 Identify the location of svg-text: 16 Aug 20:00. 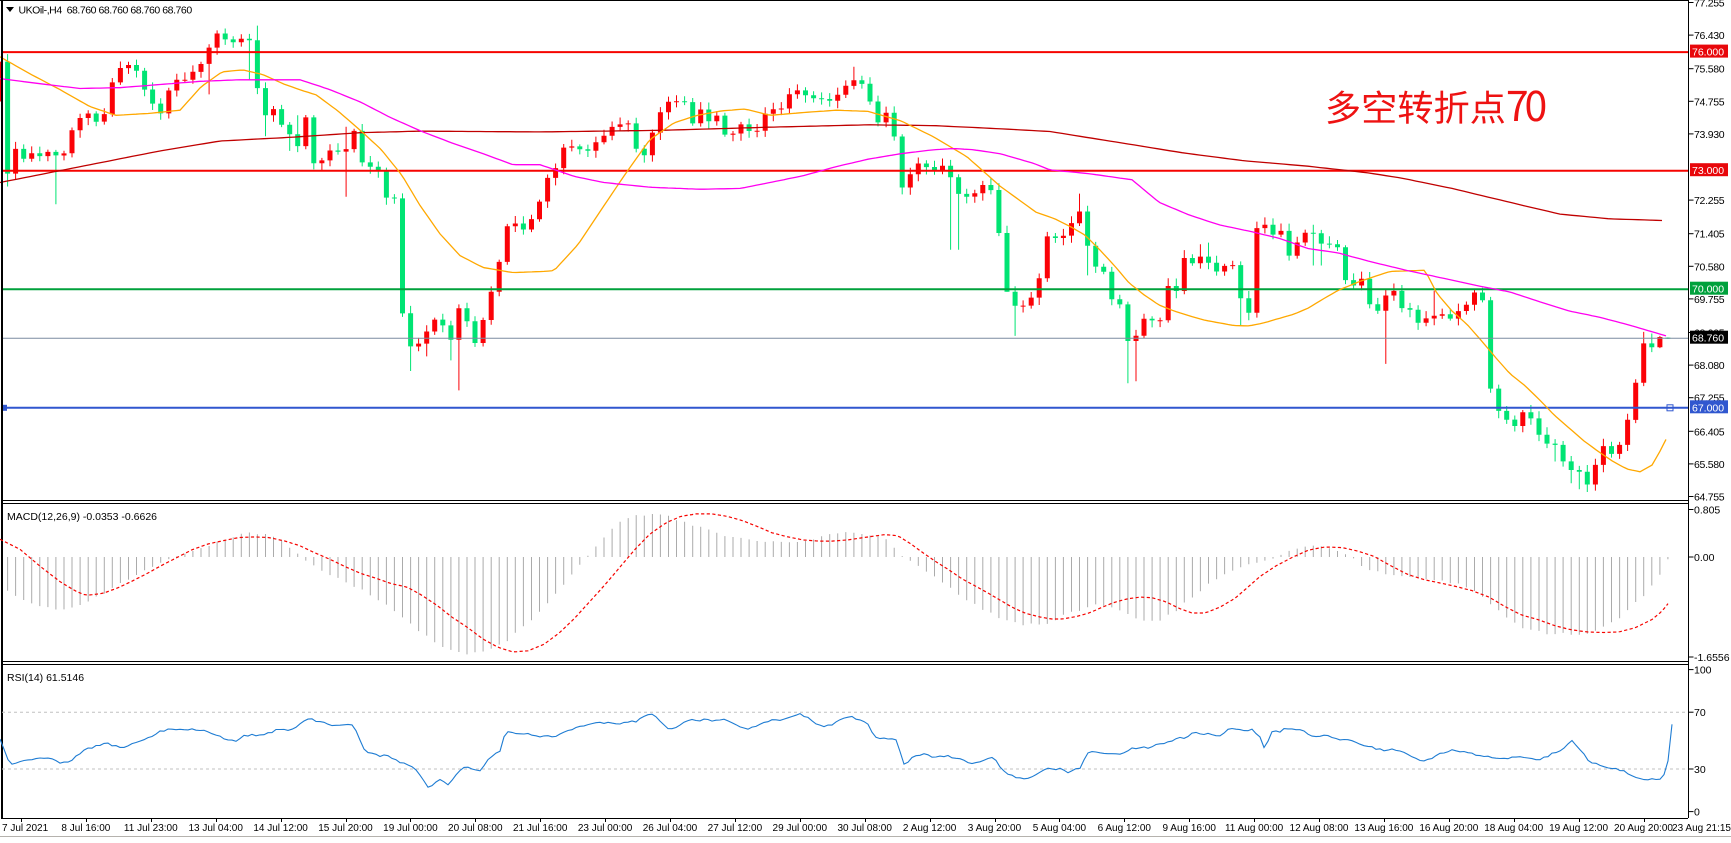
(1448, 828).